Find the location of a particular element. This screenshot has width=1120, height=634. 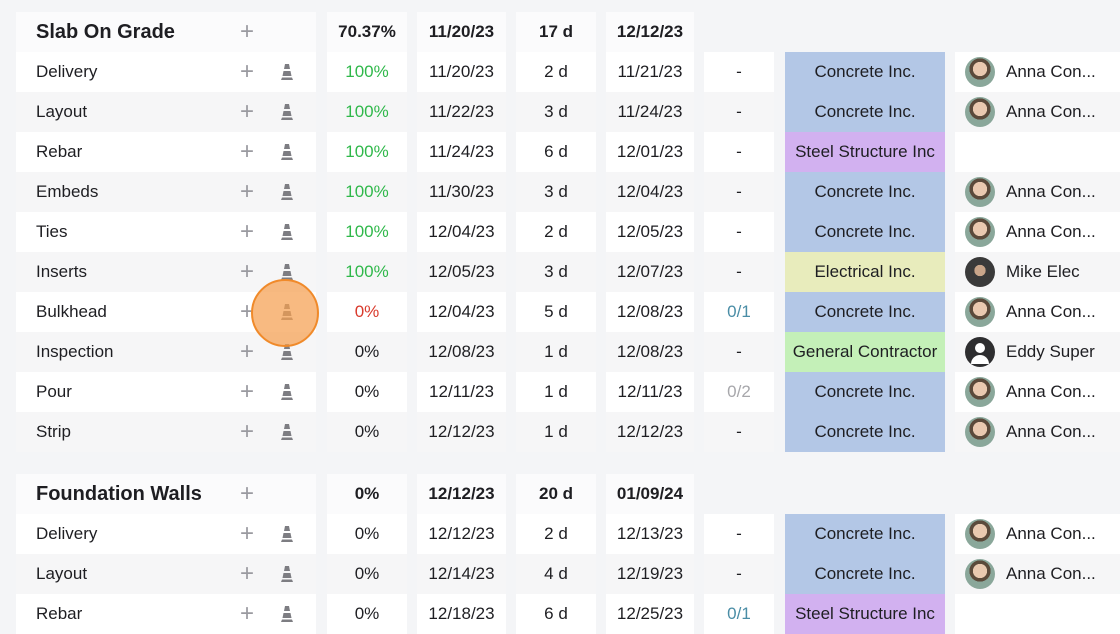

task-end: 12/01/23 is located at coordinates (650, 152).